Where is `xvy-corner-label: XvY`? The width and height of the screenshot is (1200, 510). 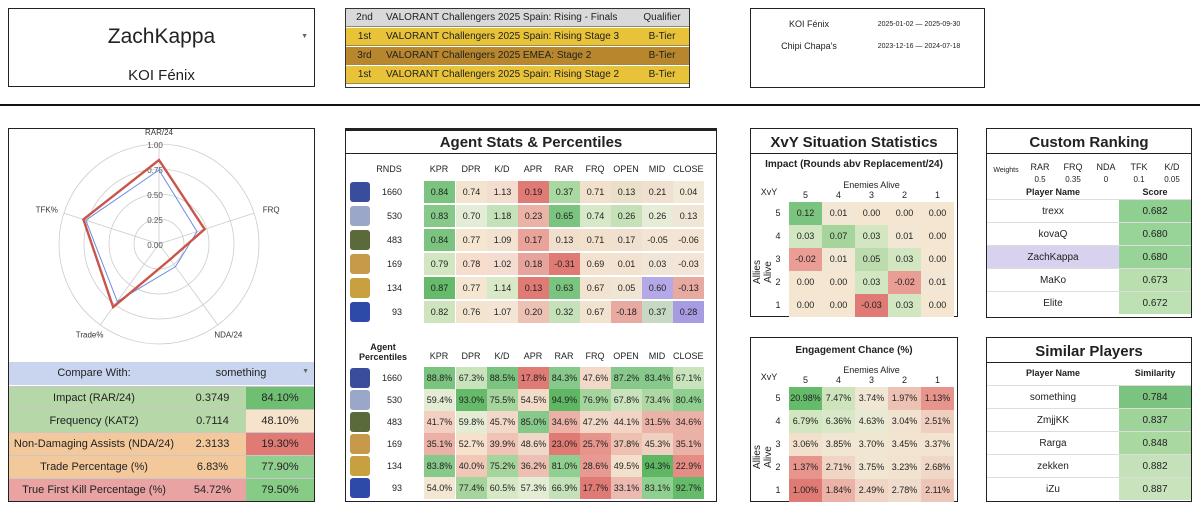
xvy-corner-label: XvY is located at coordinates (769, 377).